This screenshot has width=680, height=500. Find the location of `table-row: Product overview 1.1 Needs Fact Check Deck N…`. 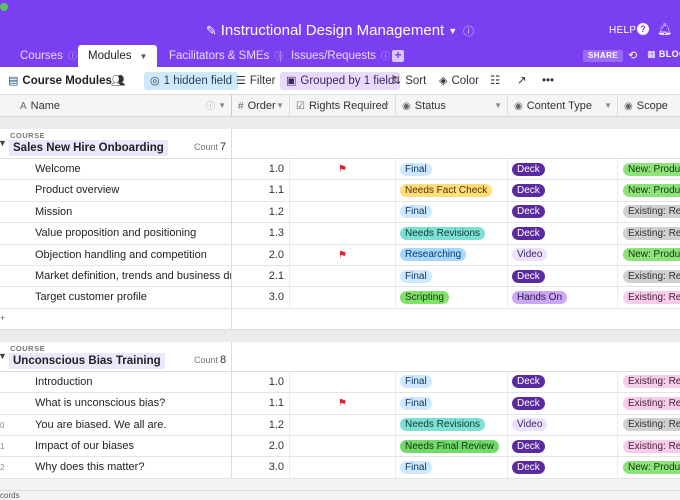

table-row: Product overview 1.1 Needs Fact Check Deck N… is located at coordinates (340, 191).